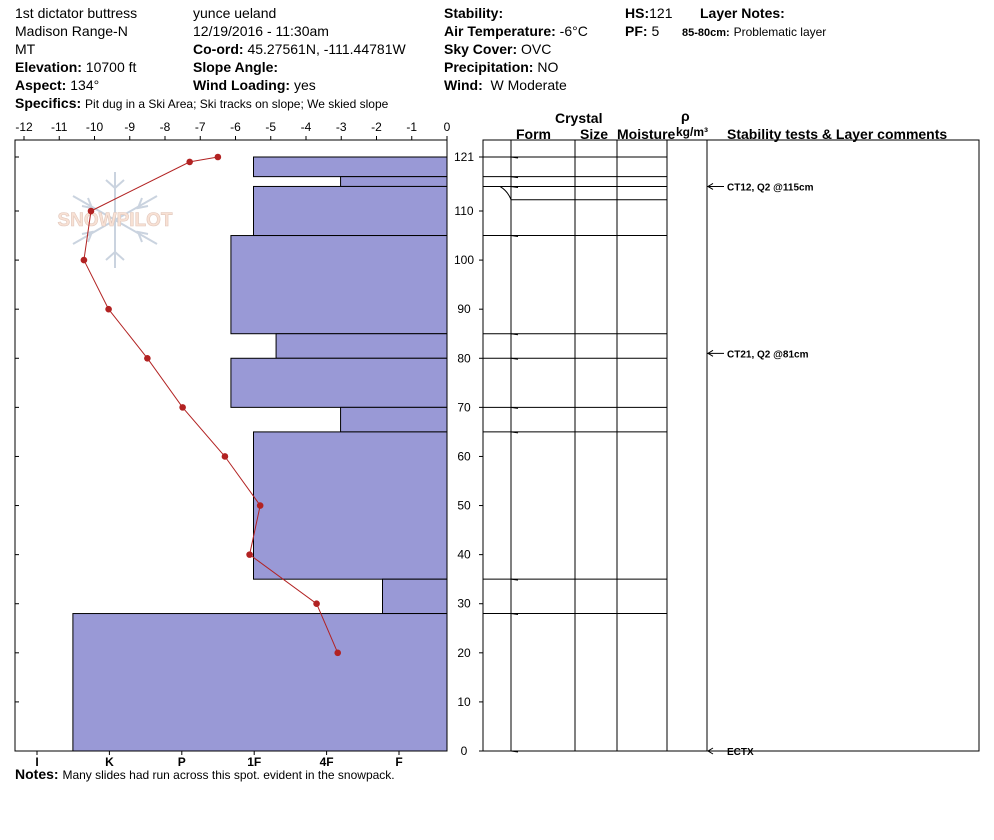 The height and width of the screenshot is (840, 994). What do you see at coordinates (165, 127) in the screenshot?
I see `temperature-tick-label: -8` at bounding box center [165, 127].